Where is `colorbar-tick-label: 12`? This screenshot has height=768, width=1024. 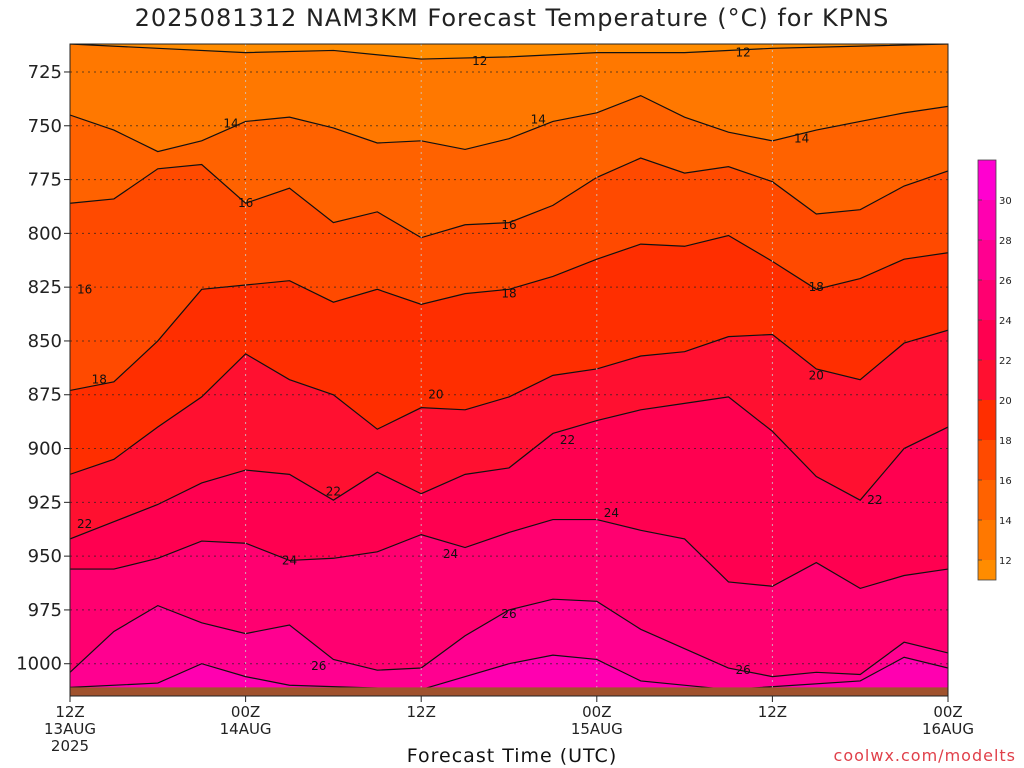 colorbar-tick-label: 12 is located at coordinates (1005, 561).